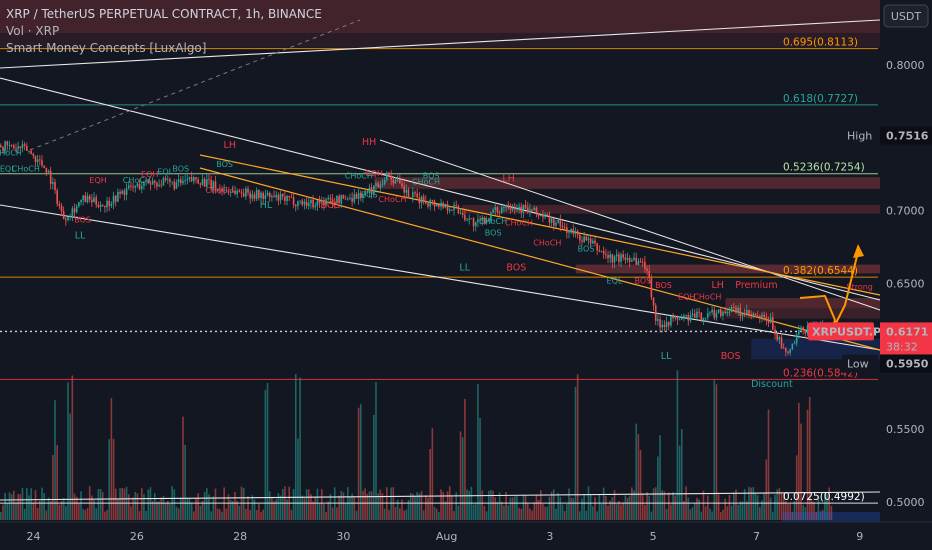  What do you see at coordinates (466, 535) in the screenshot?
I see `time-axis: 24 26 28 30 Aug 3 5 7 9` at bounding box center [466, 535].